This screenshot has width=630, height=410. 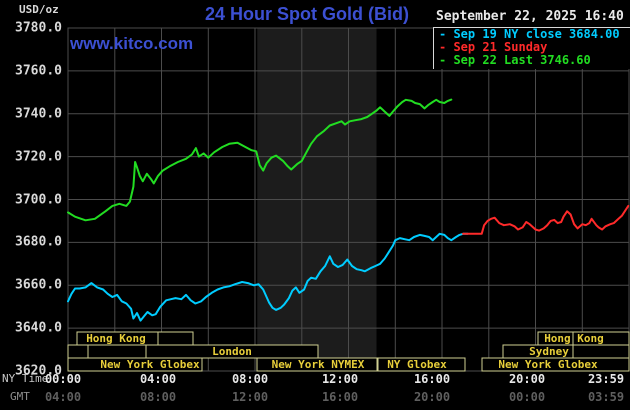 I want to click on session-label: New York NYMEX, so click(x=318, y=364).